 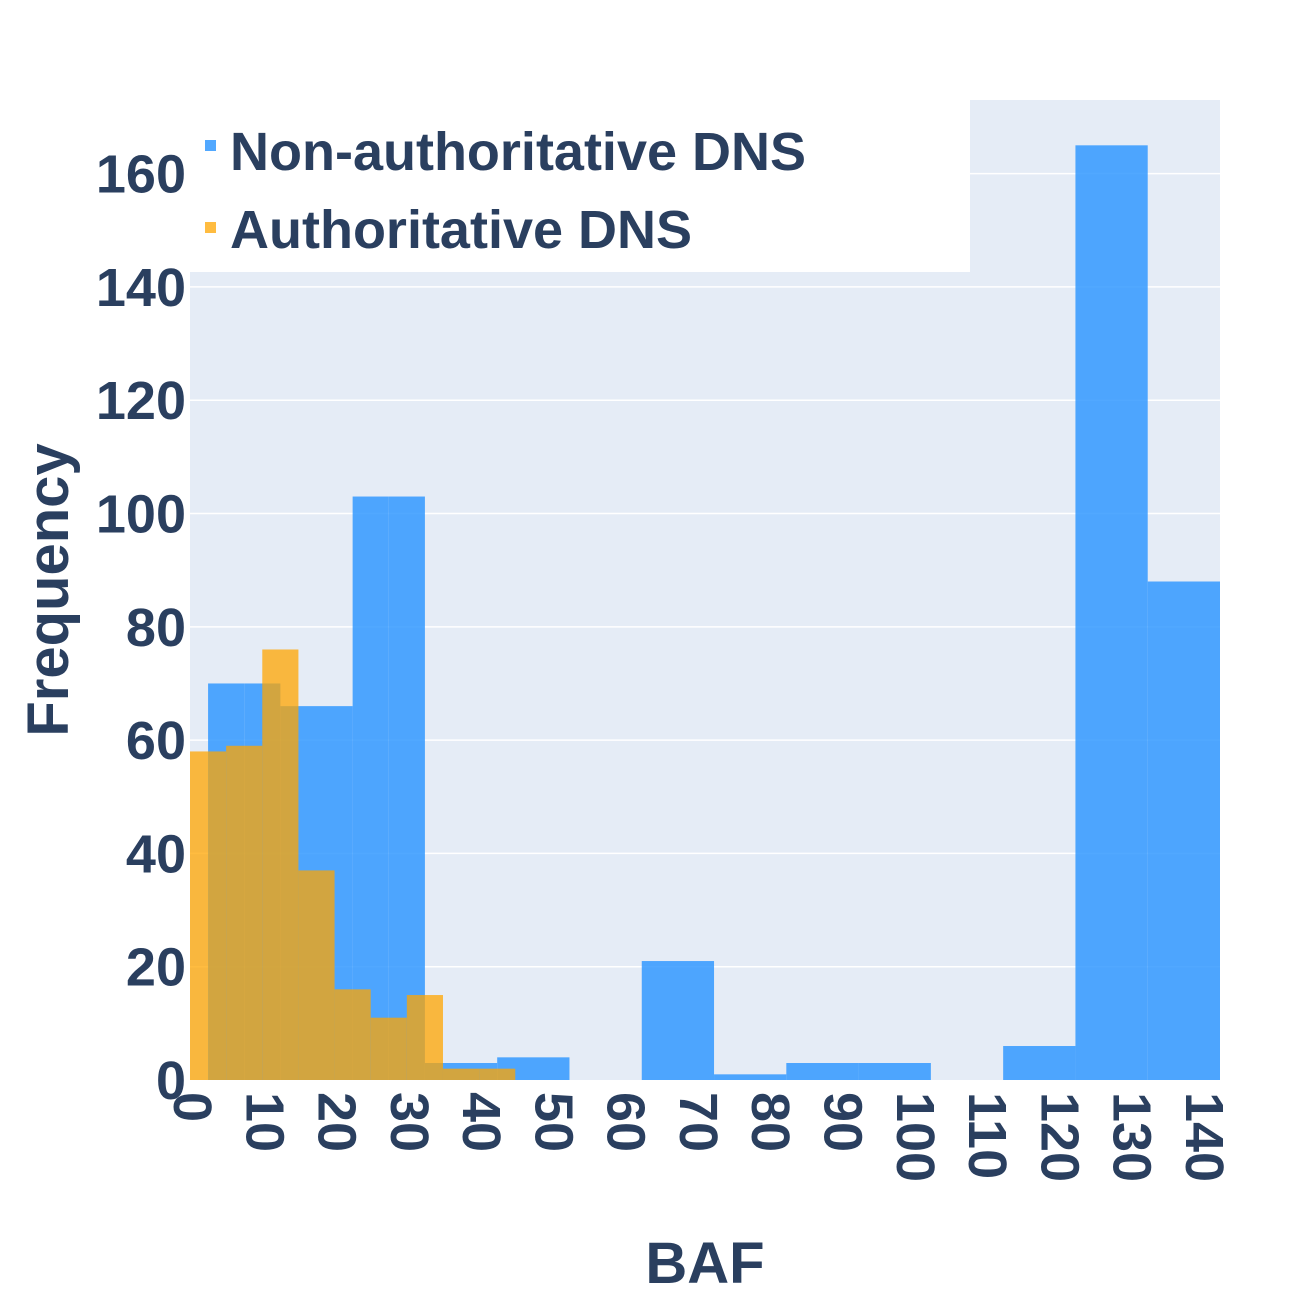 I want to click on x-tick-label-10: 10, so click(x=264, y=1122).